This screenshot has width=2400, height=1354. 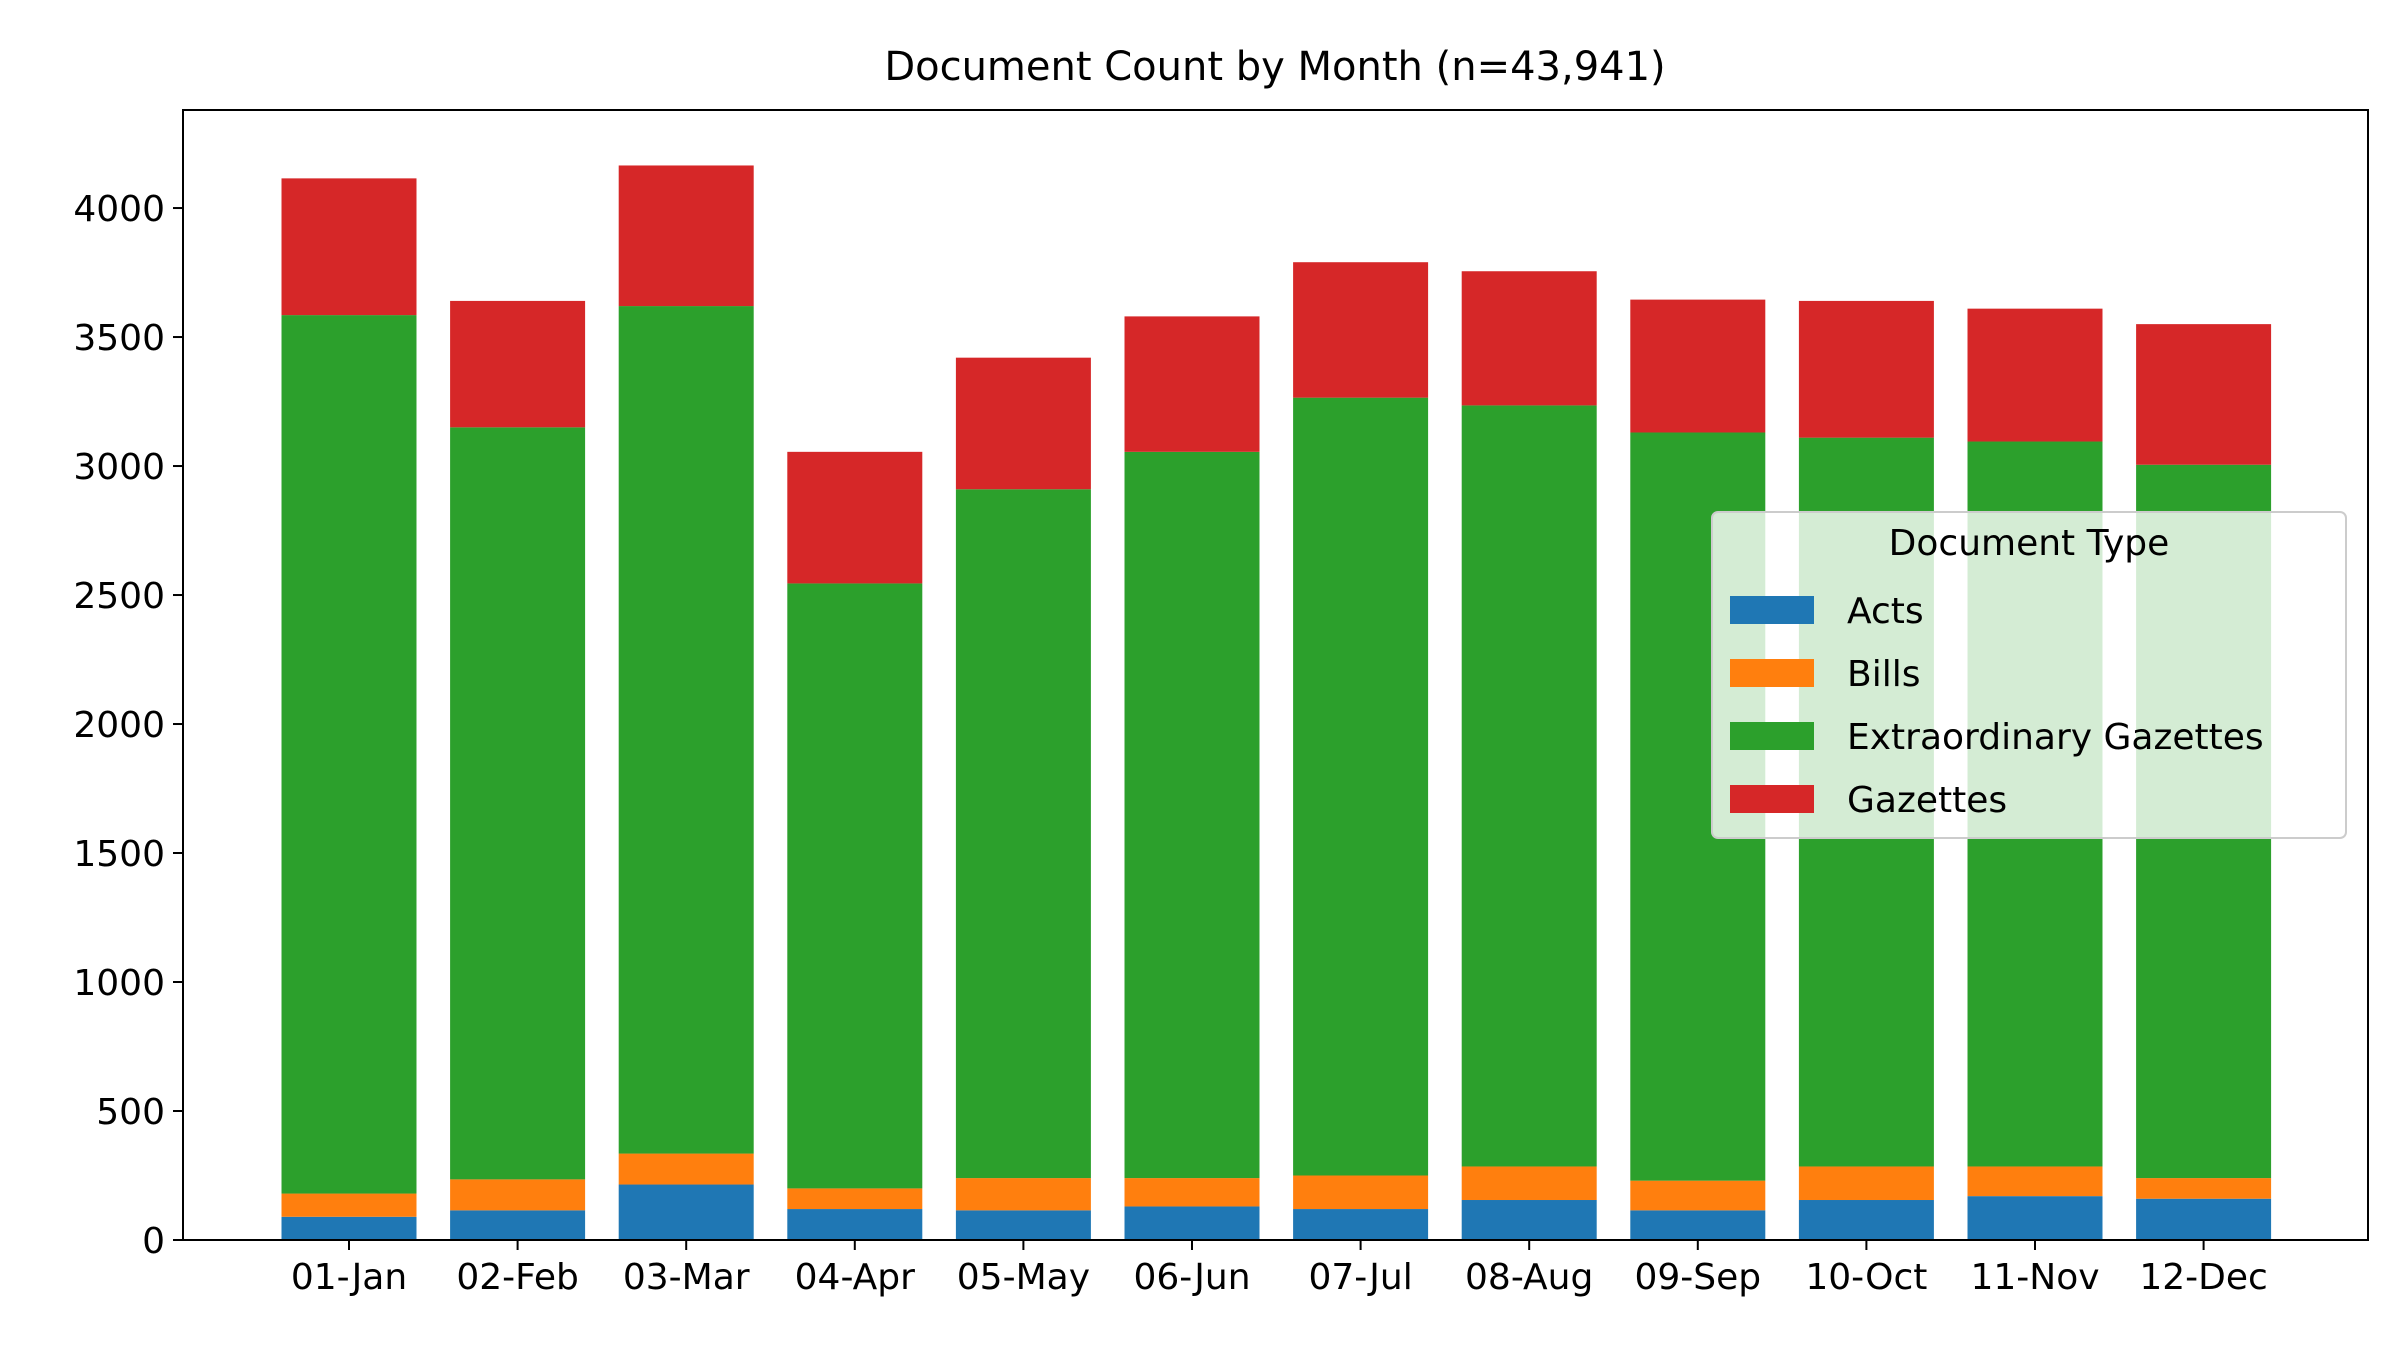 I want to click on legend-box, so click(x=2029, y=675).